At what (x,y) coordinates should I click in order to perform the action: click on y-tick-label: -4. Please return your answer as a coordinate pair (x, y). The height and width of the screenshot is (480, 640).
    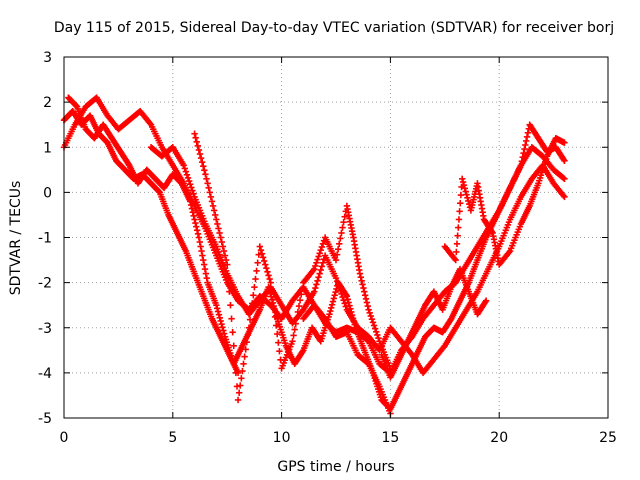
    Looking at the image, I should click on (45, 374).